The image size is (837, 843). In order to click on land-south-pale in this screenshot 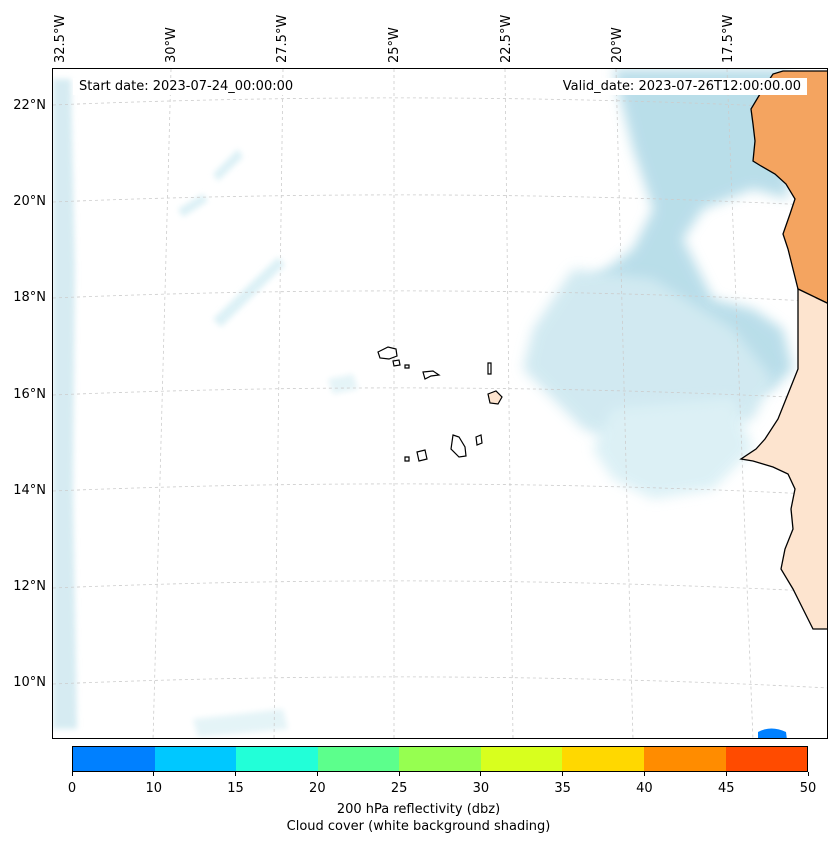, I will do `click(783, 458)`.